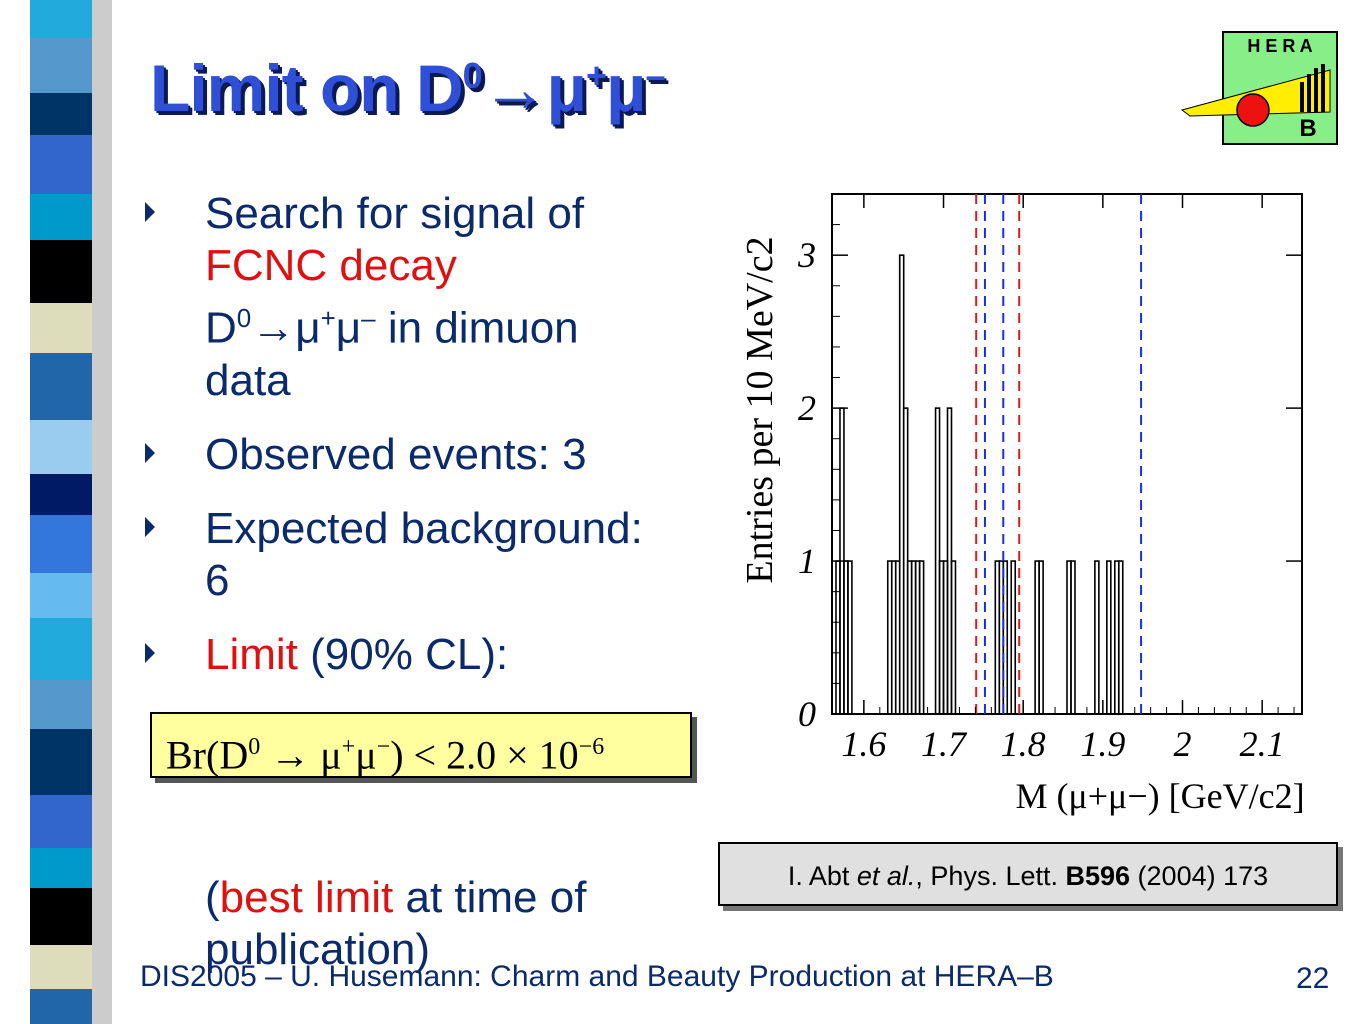 This screenshot has width=1365, height=1024. Describe the element at coordinates (1307, 128) in the screenshot. I see `logo-b: B` at that location.